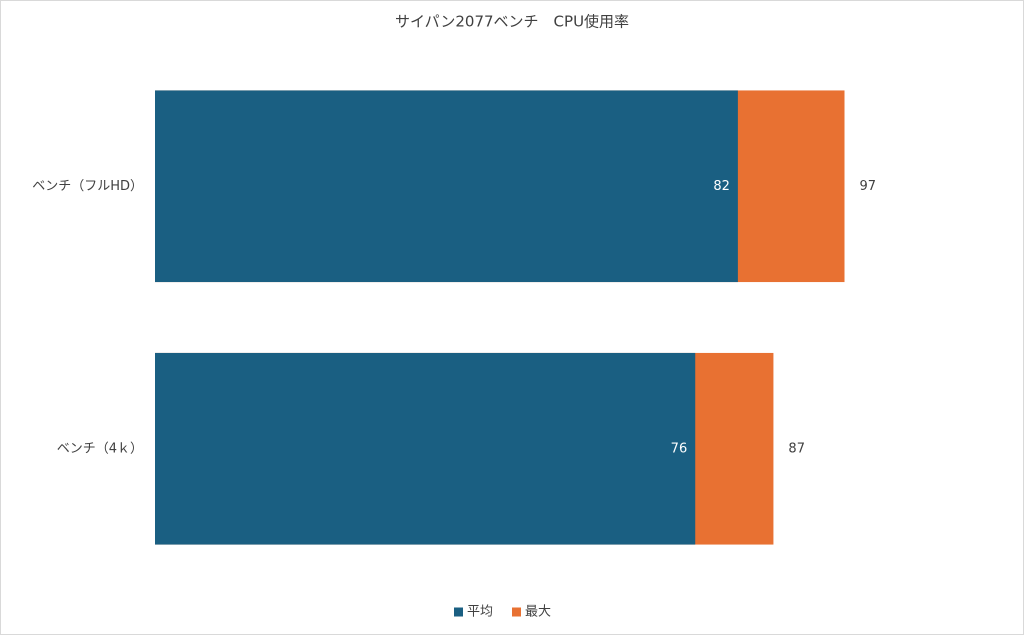 This screenshot has height=635, width=1024. Describe the element at coordinates (868, 186) in the screenshot. I see `data-label: 97` at that location.